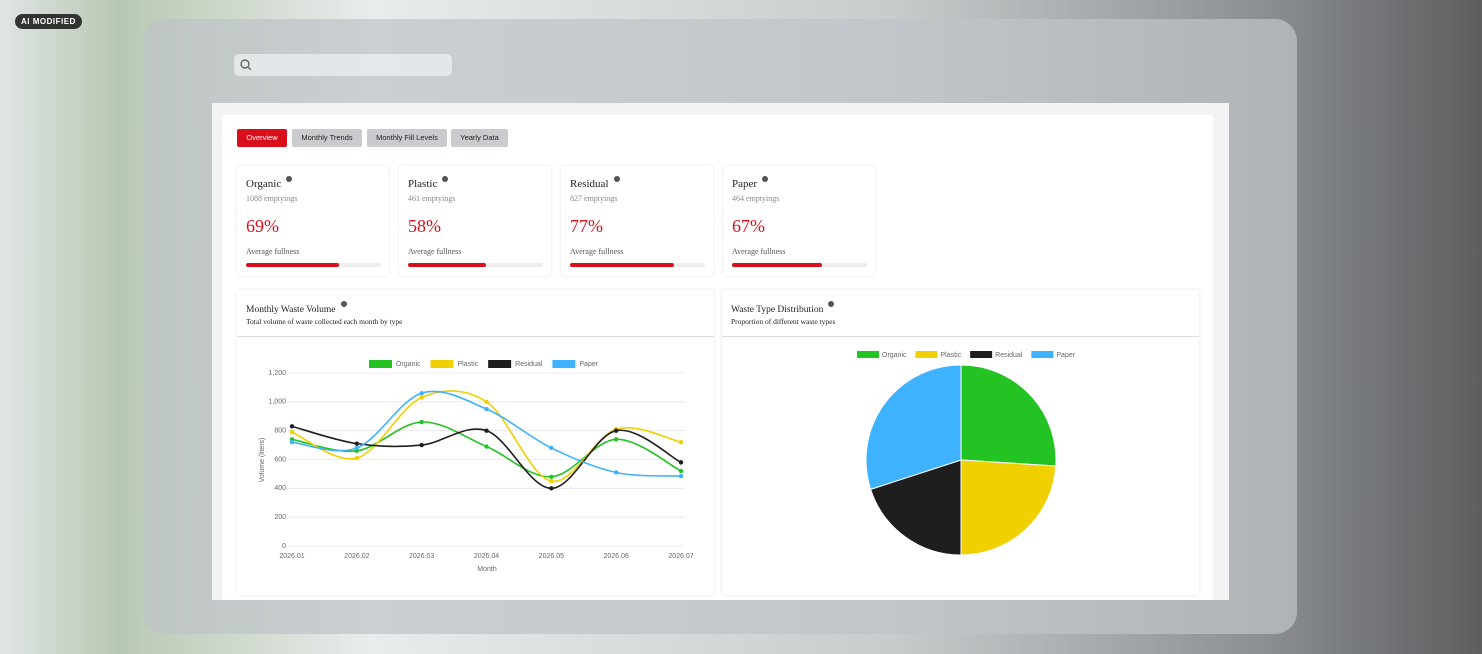 The image size is (1482, 654). What do you see at coordinates (756, 198) in the screenshot?
I see `card-emptyings: 464 emptyings` at bounding box center [756, 198].